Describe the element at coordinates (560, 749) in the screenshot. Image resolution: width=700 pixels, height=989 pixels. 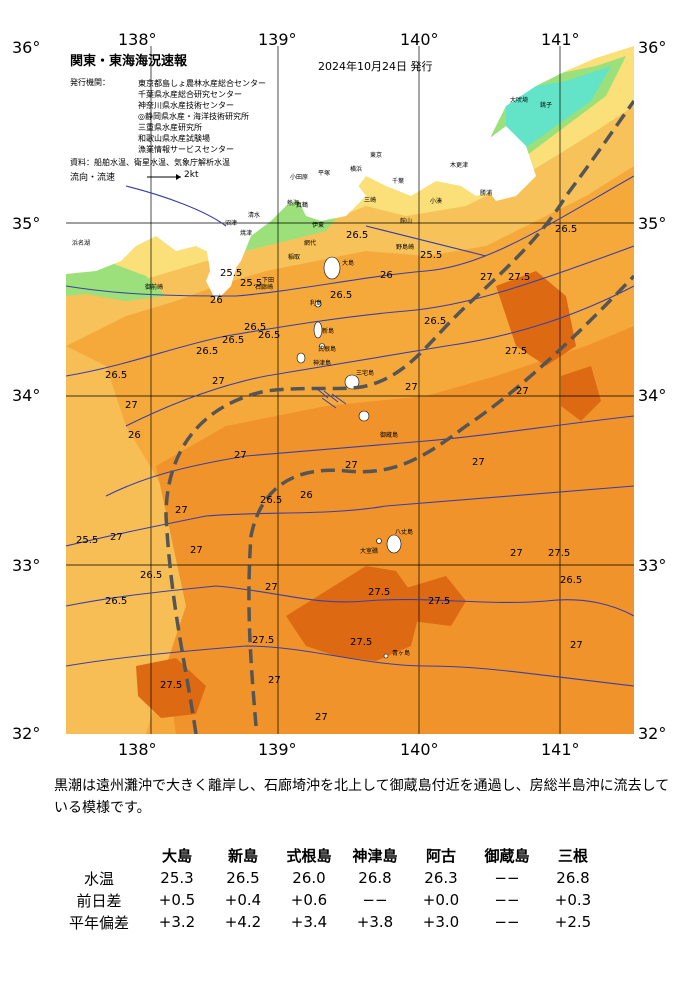
I see `lon-label-bottom-141: 141°` at that location.